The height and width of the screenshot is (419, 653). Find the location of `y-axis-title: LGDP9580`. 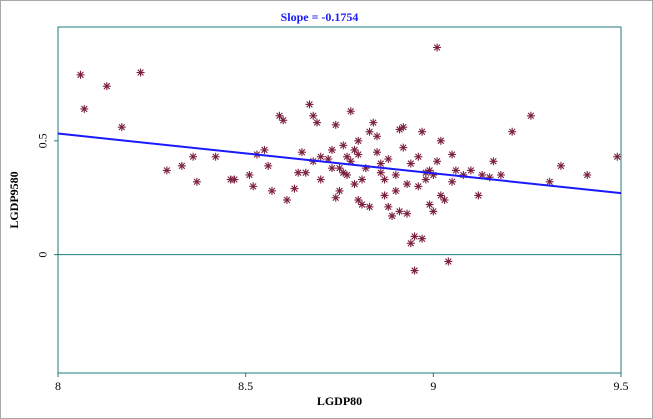

y-axis-title: LGDP9580 is located at coordinates (14, 199).